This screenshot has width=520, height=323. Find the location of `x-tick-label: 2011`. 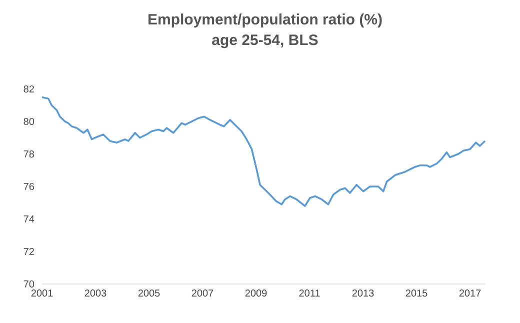

x-tick-label: 2011 is located at coordinates (309, 293).